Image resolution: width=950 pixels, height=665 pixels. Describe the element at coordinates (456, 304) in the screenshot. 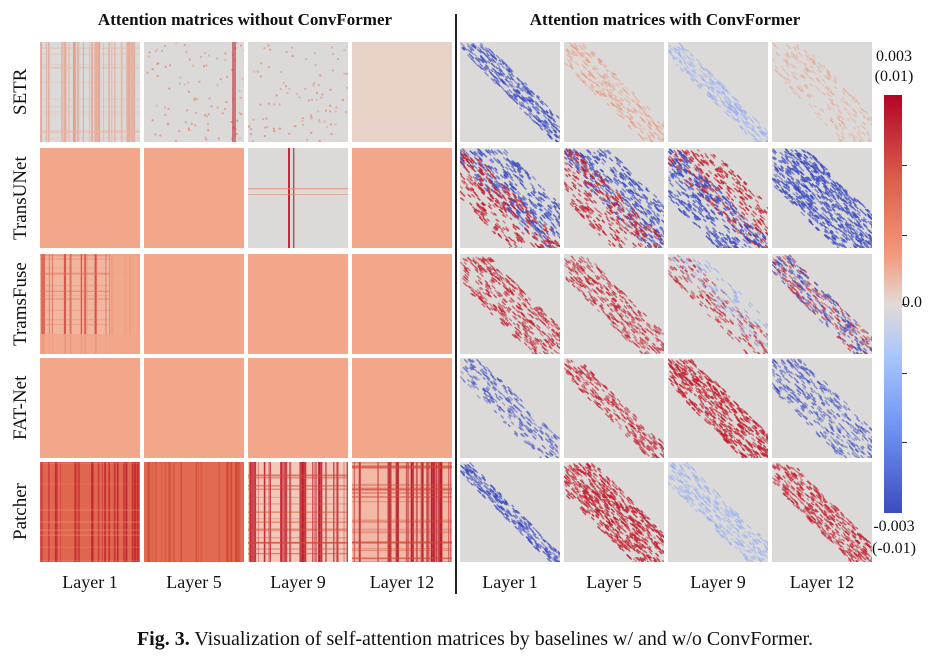

I see `panel-divider` at that location.